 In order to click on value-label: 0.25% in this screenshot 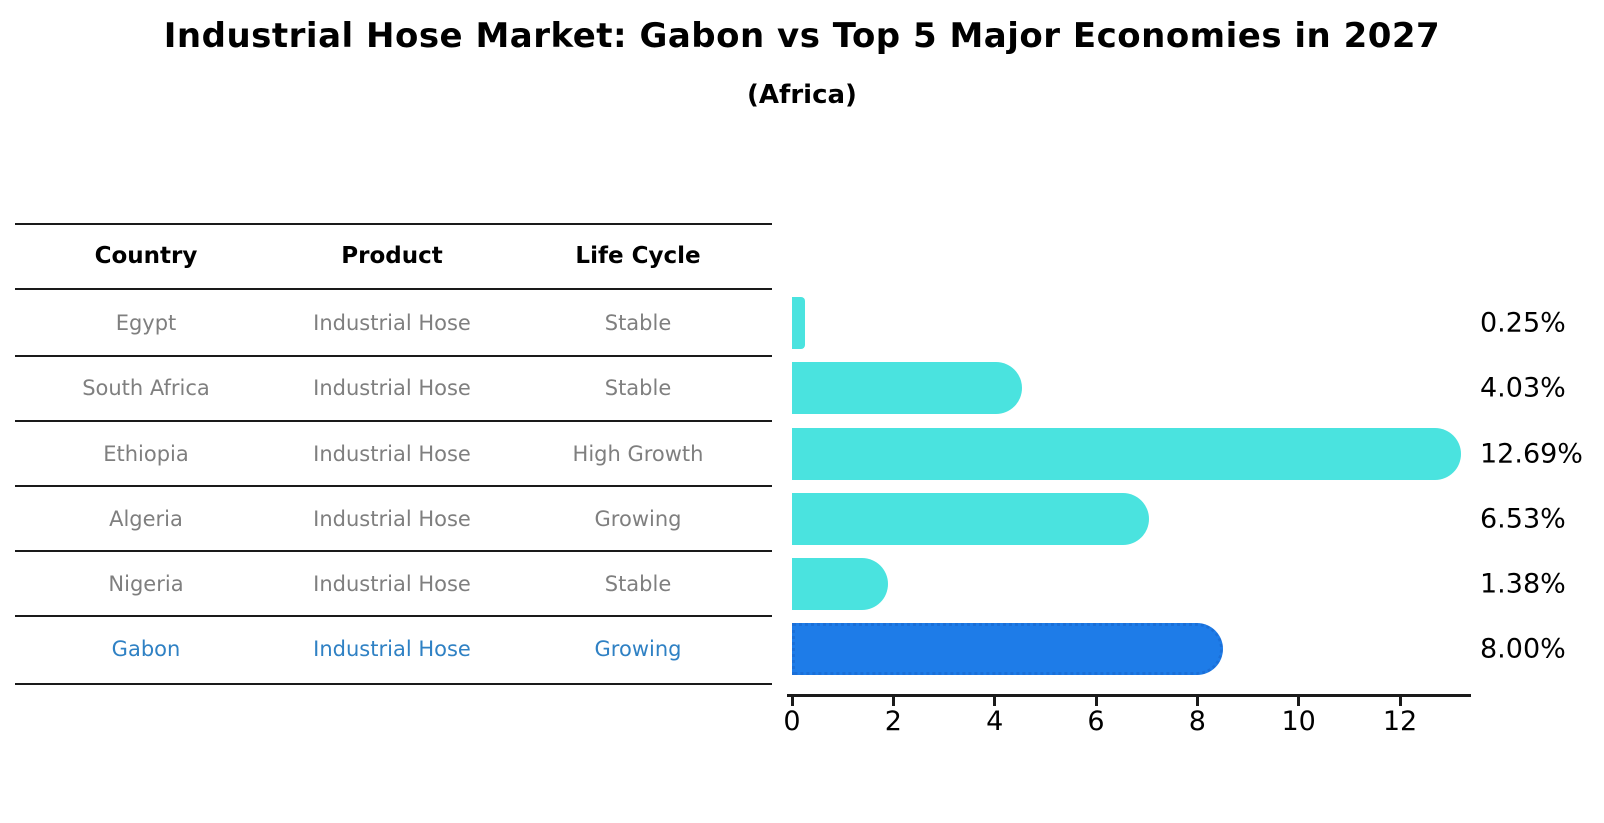, I will do `click(1523, 323)`.